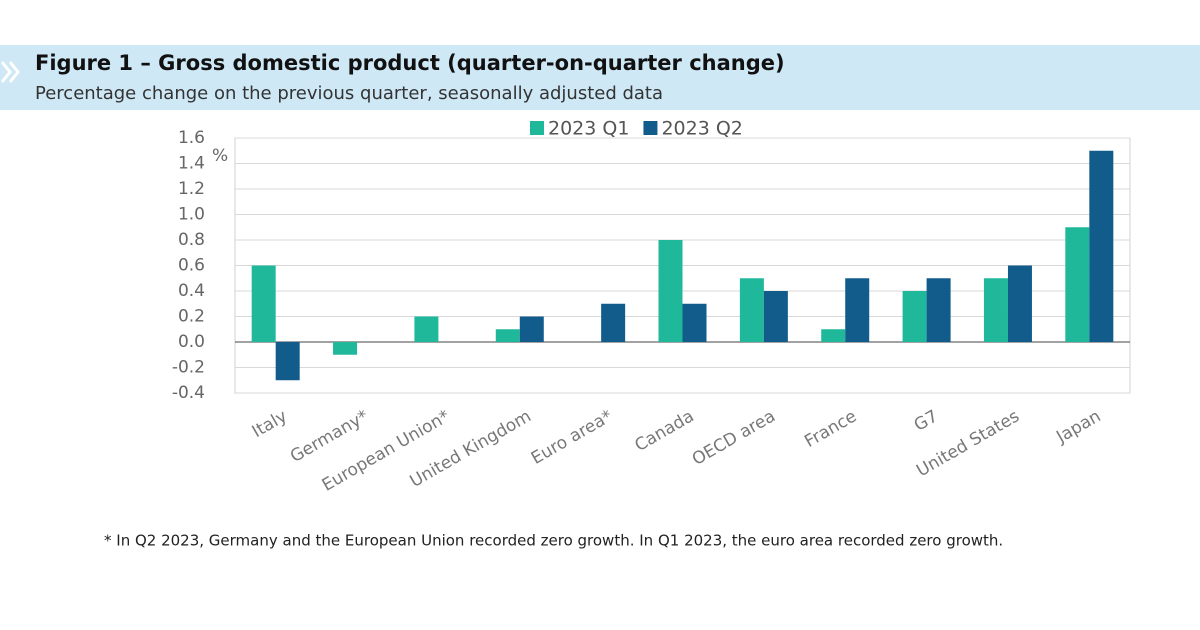  I want to click on y-tick-label: 0.8, so click(191, 240).